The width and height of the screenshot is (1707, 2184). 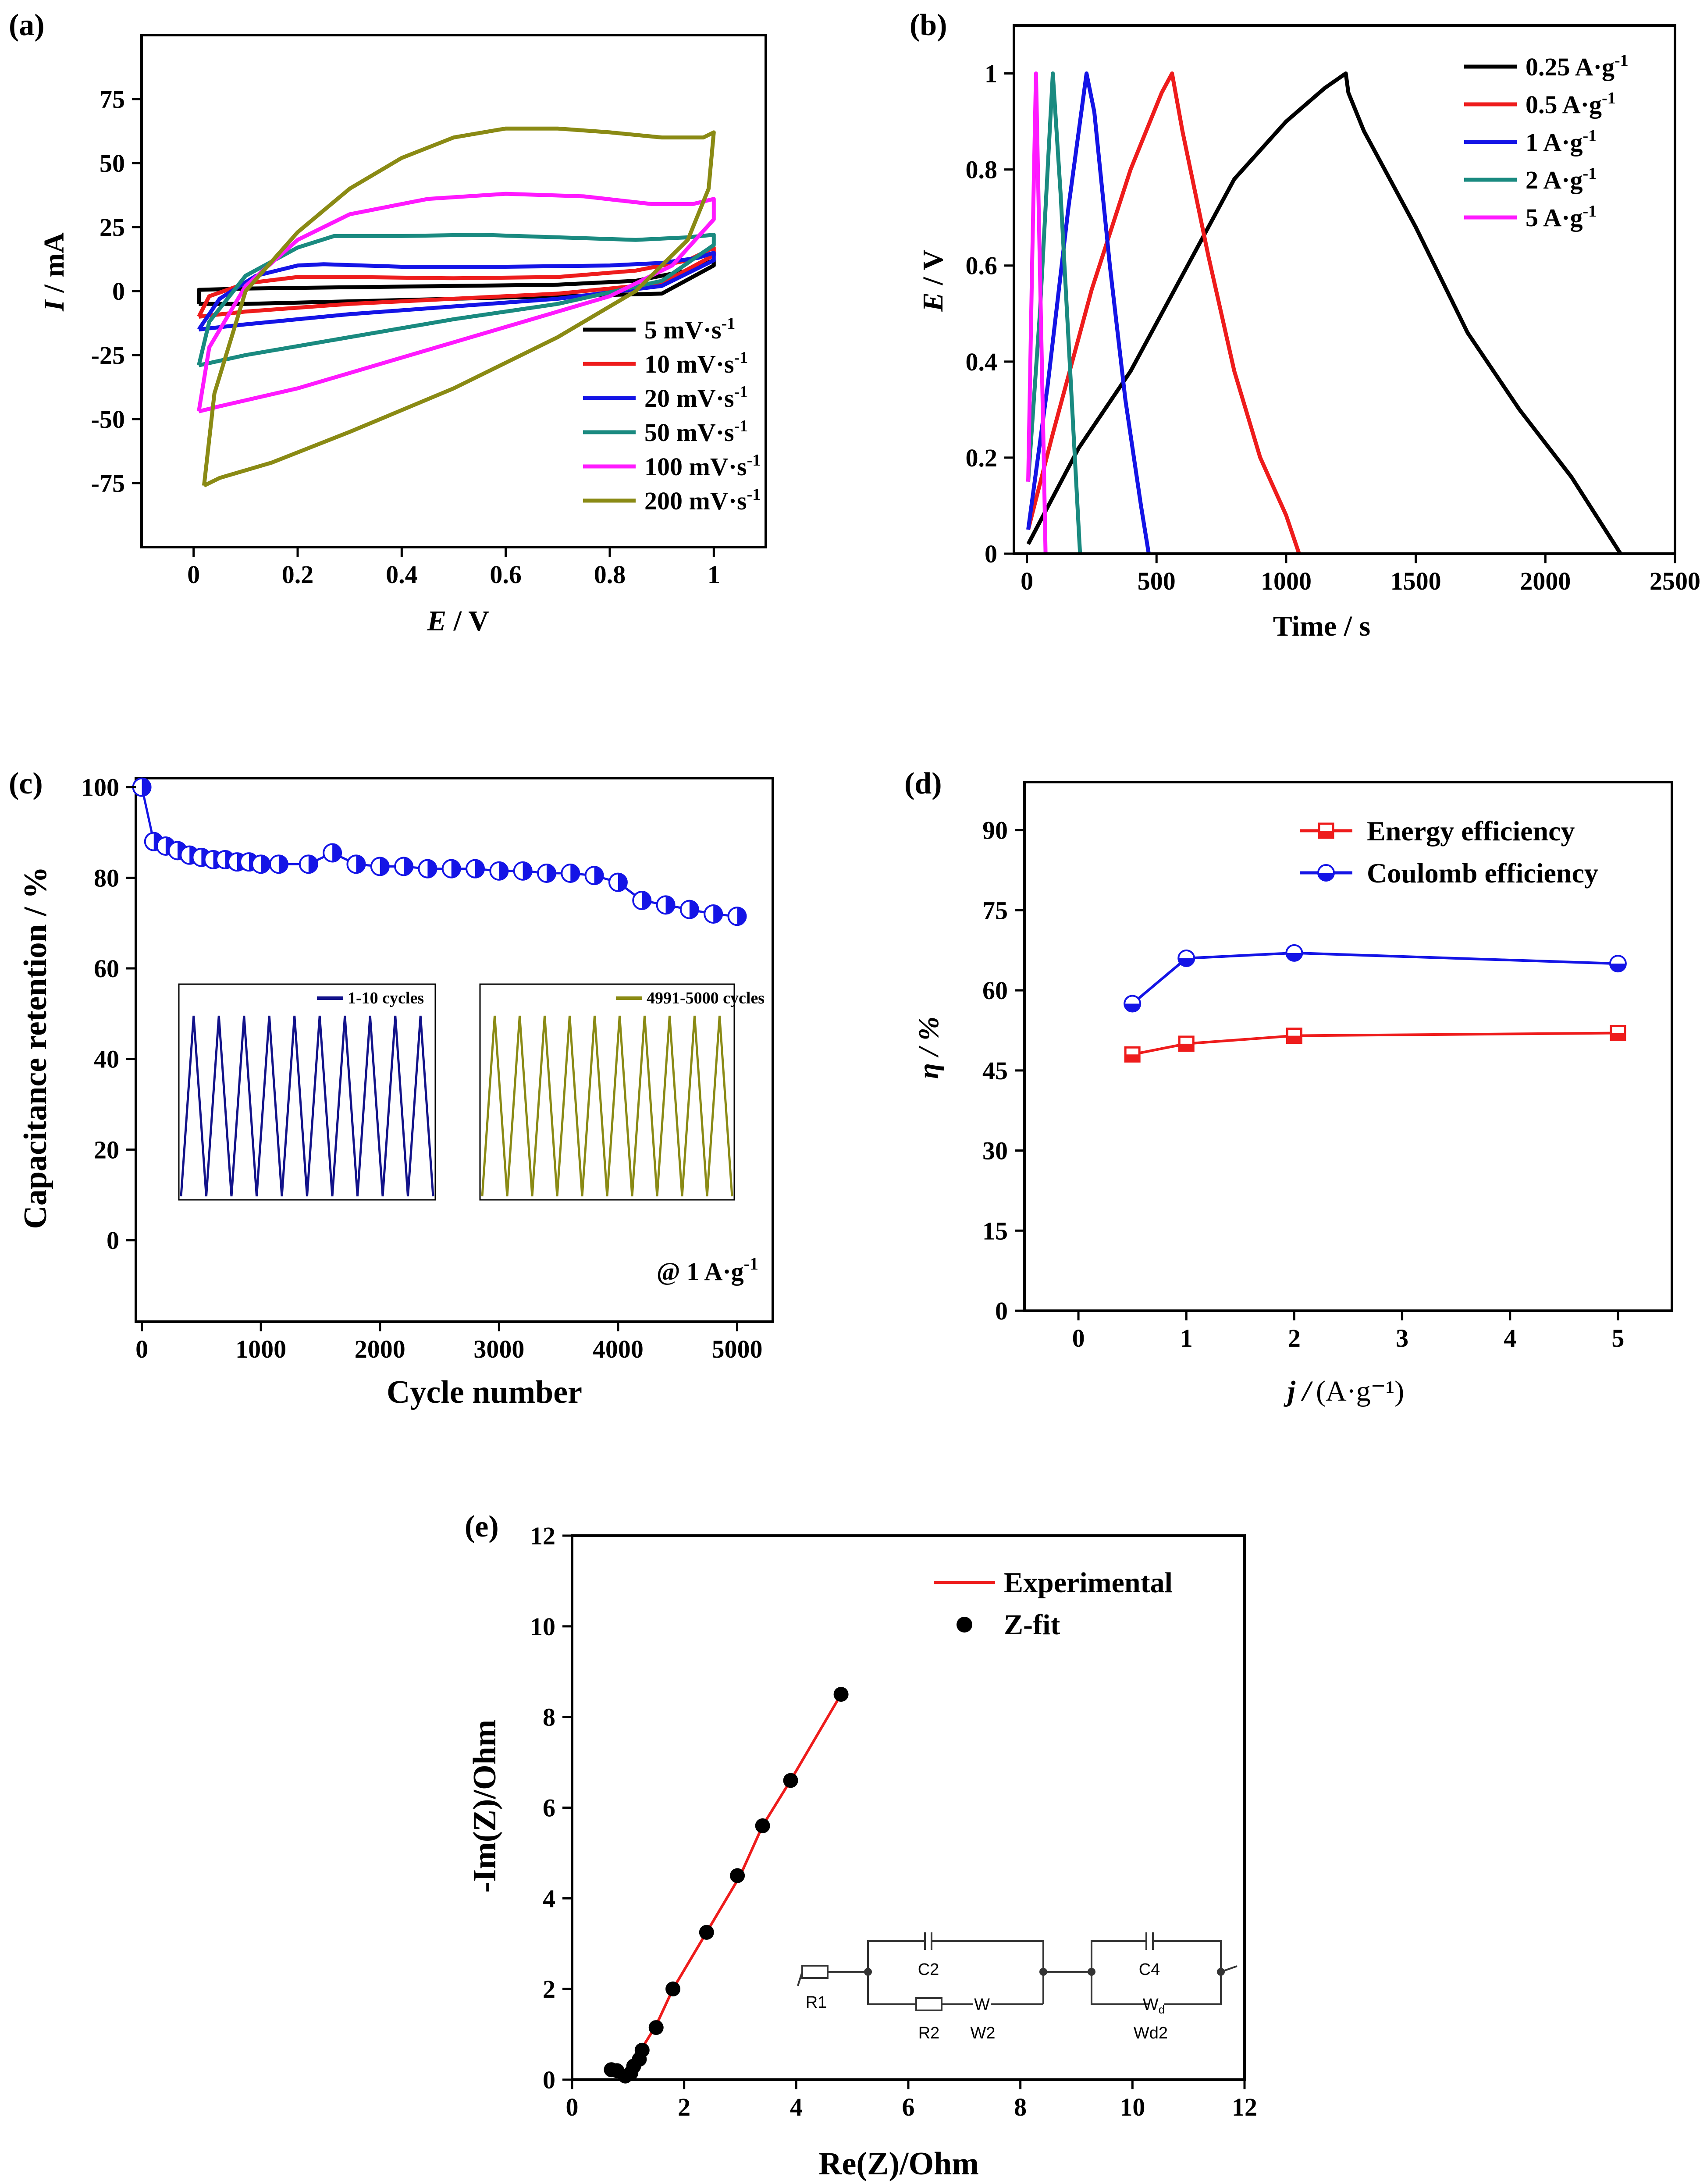 What do you see at coordinates (1321, 626) in the screenshot?
I see `panel-b-xlabel: Time / s` at bounding box center [1321, 626].